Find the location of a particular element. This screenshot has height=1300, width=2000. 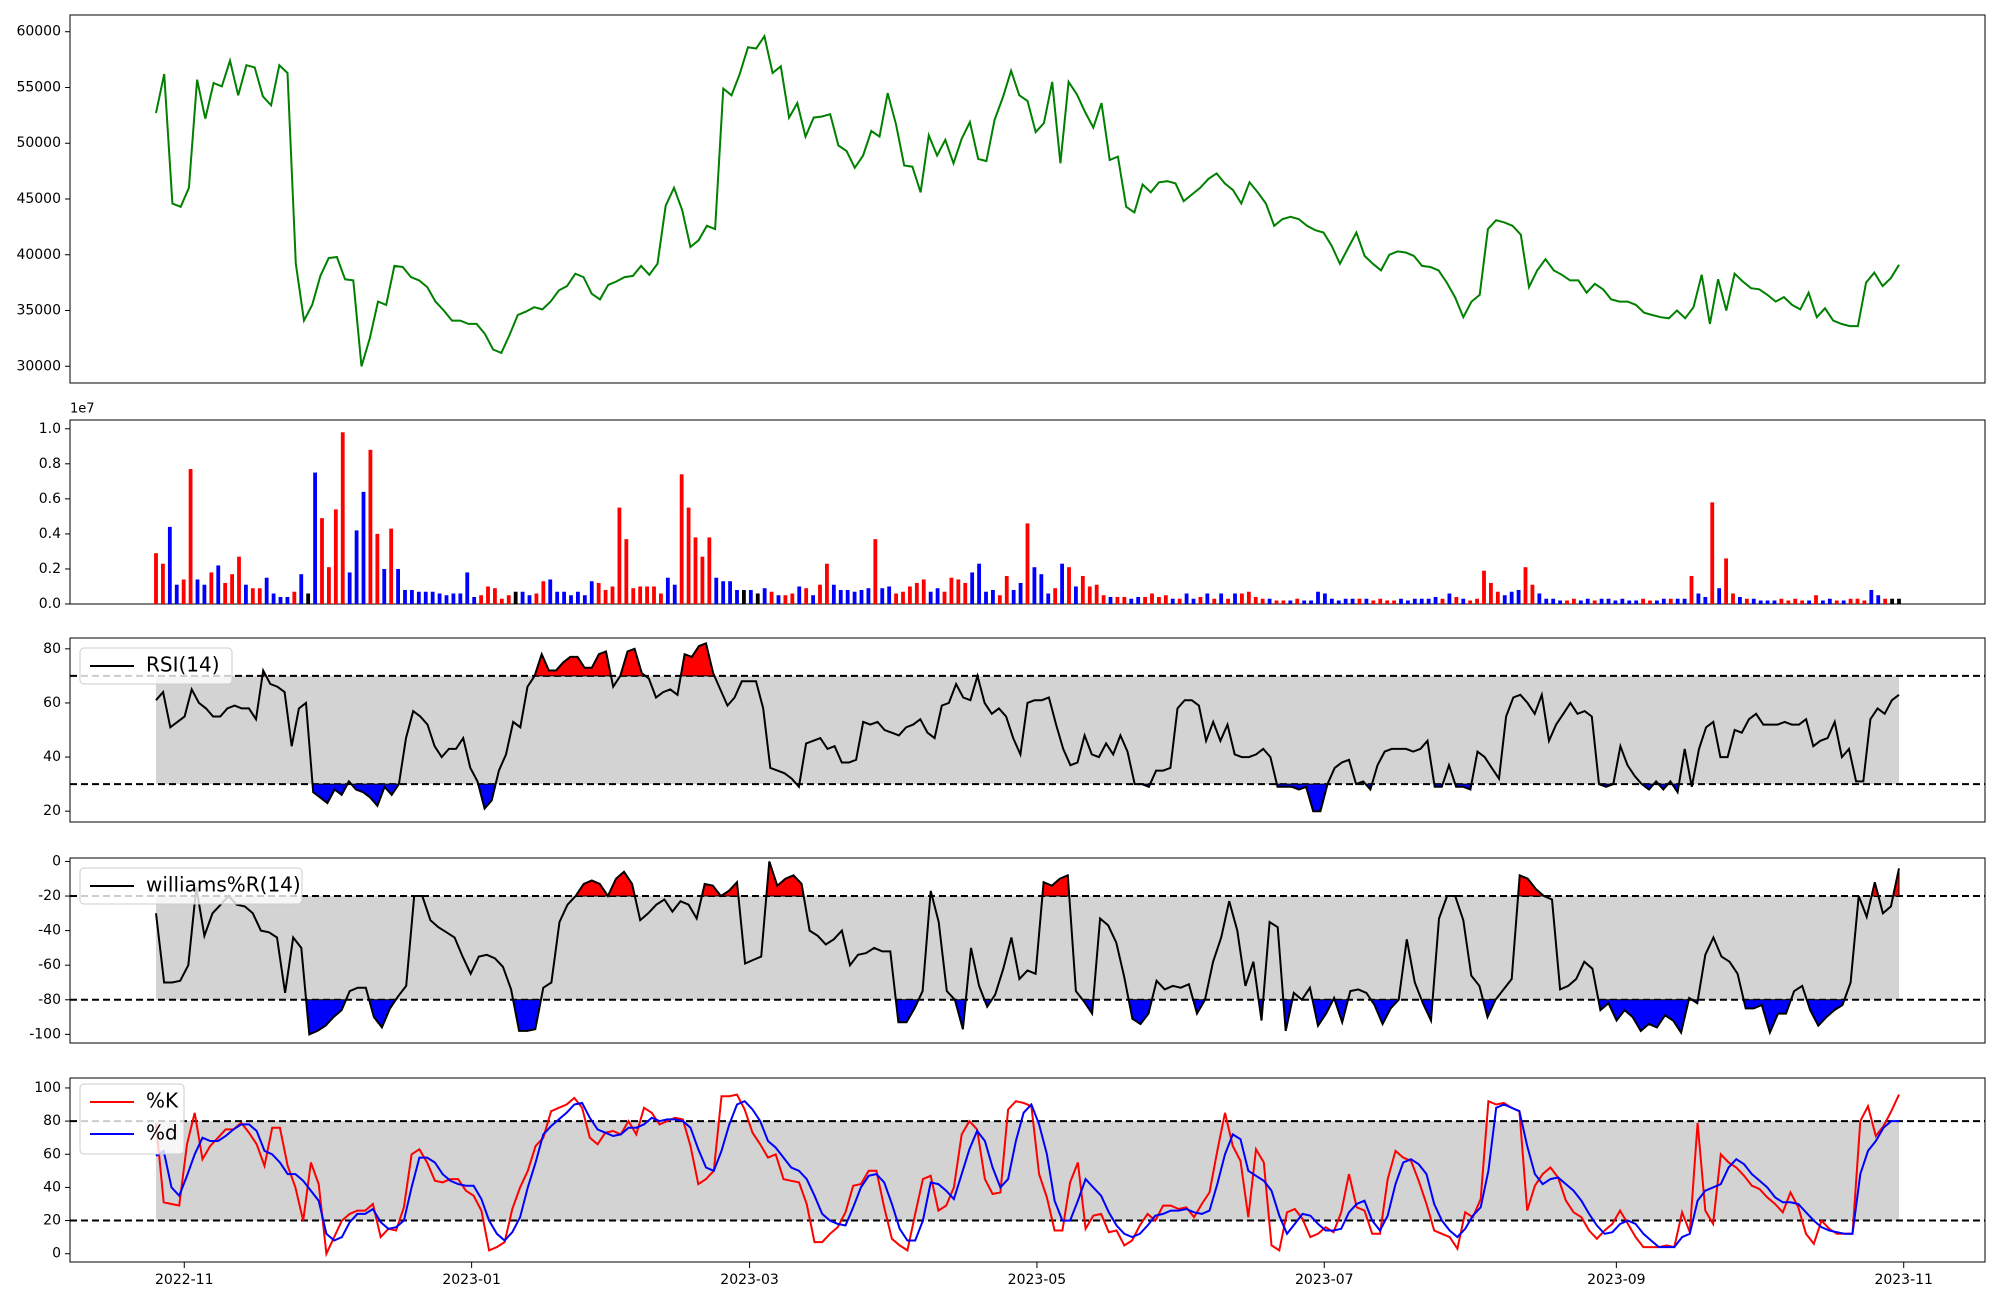

wr-ytick-label: -80 is located at coordinates (49, 1000).